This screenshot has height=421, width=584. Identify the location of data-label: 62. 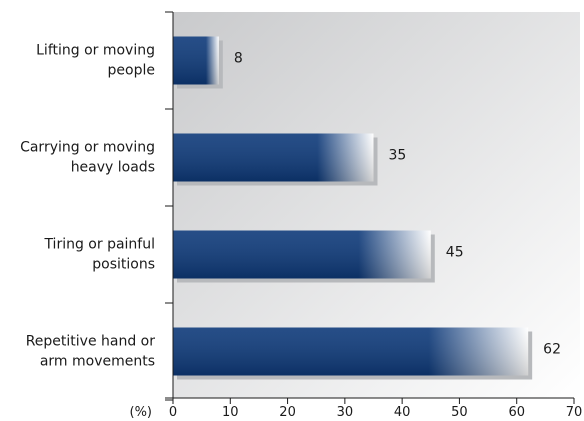
(552, 350).